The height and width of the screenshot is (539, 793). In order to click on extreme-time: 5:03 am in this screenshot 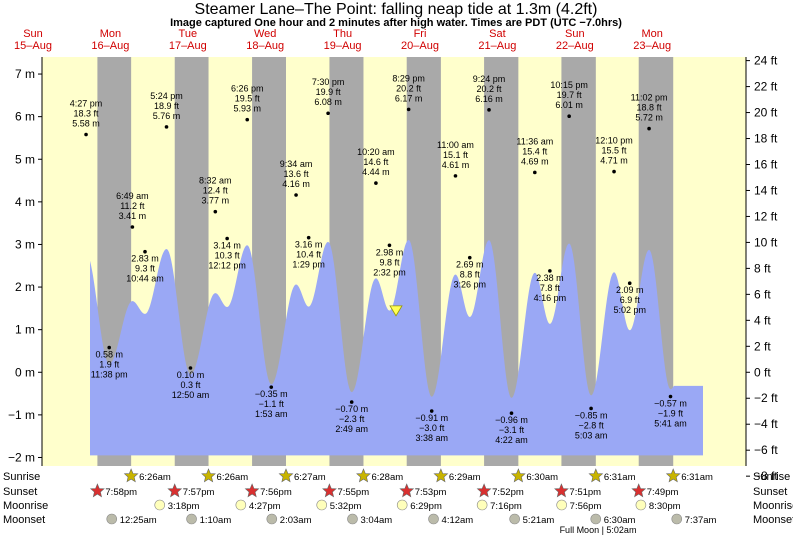, I will do `click(591, 435)`.